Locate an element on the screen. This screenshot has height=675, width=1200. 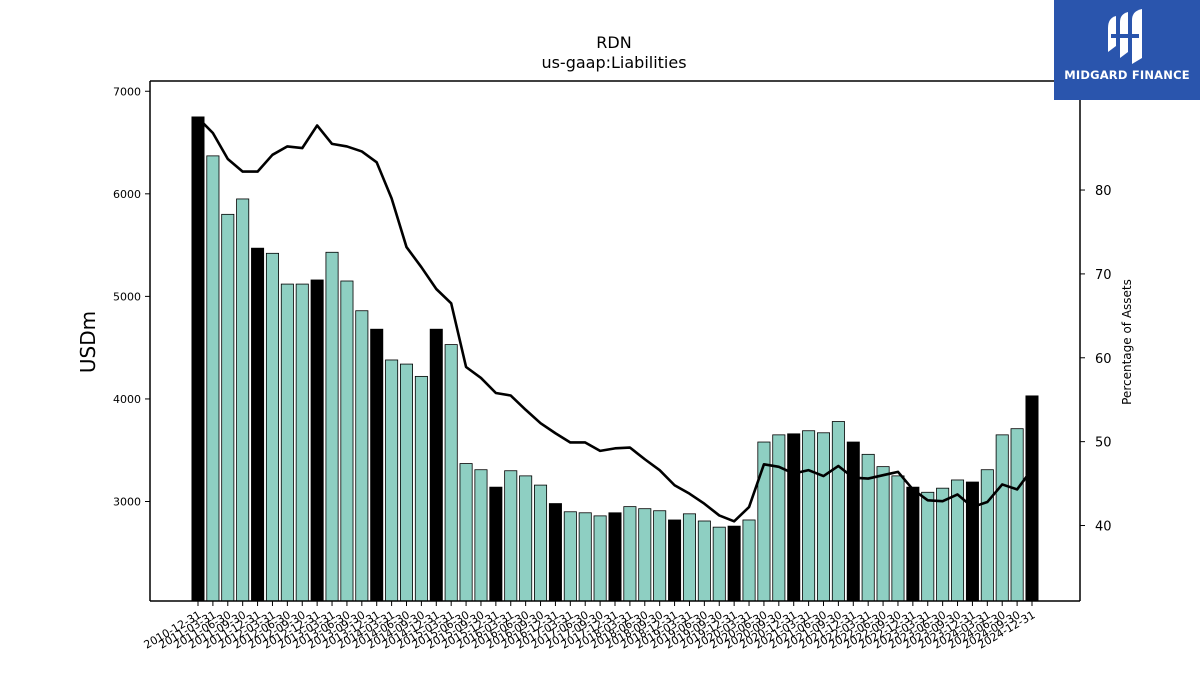
y2-tick-label: 50 is located at coordinates (1103, 443).